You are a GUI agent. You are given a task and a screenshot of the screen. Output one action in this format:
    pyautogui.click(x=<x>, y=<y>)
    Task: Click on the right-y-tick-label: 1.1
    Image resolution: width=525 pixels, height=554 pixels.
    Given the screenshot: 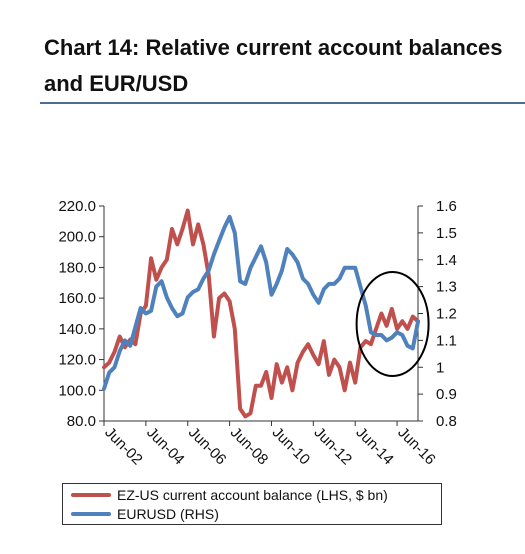 What is the action you would take?
    pyautogui.click(x=446, y=340)
    